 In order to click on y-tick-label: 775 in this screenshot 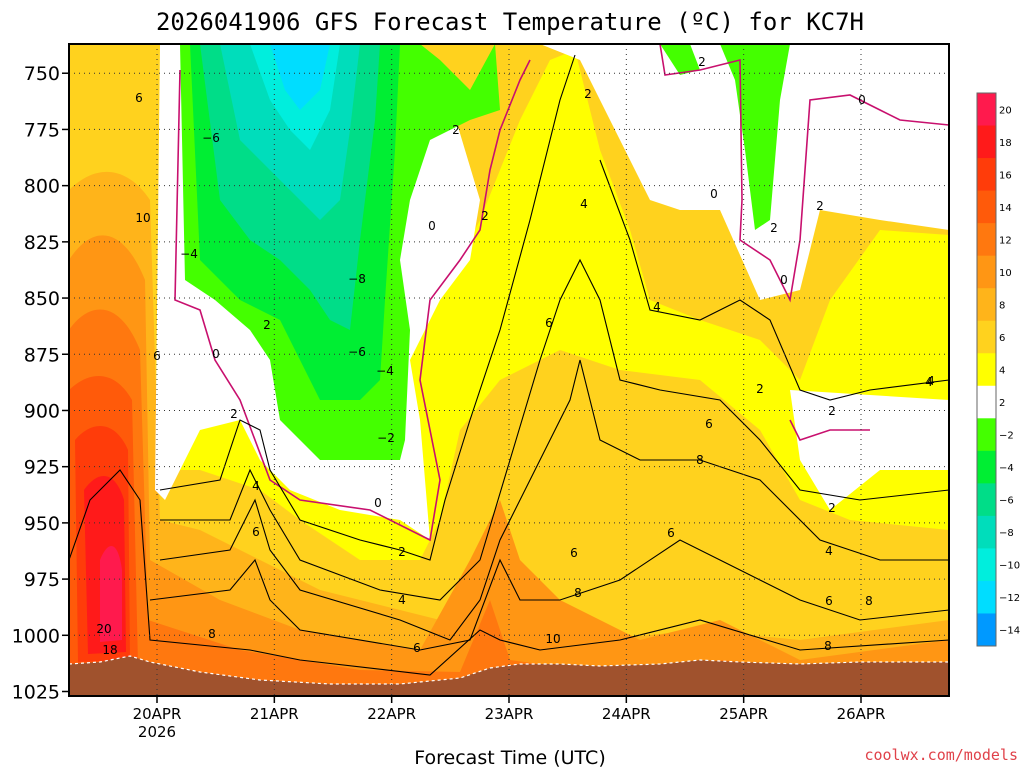, I will do `click(42, 130)`.